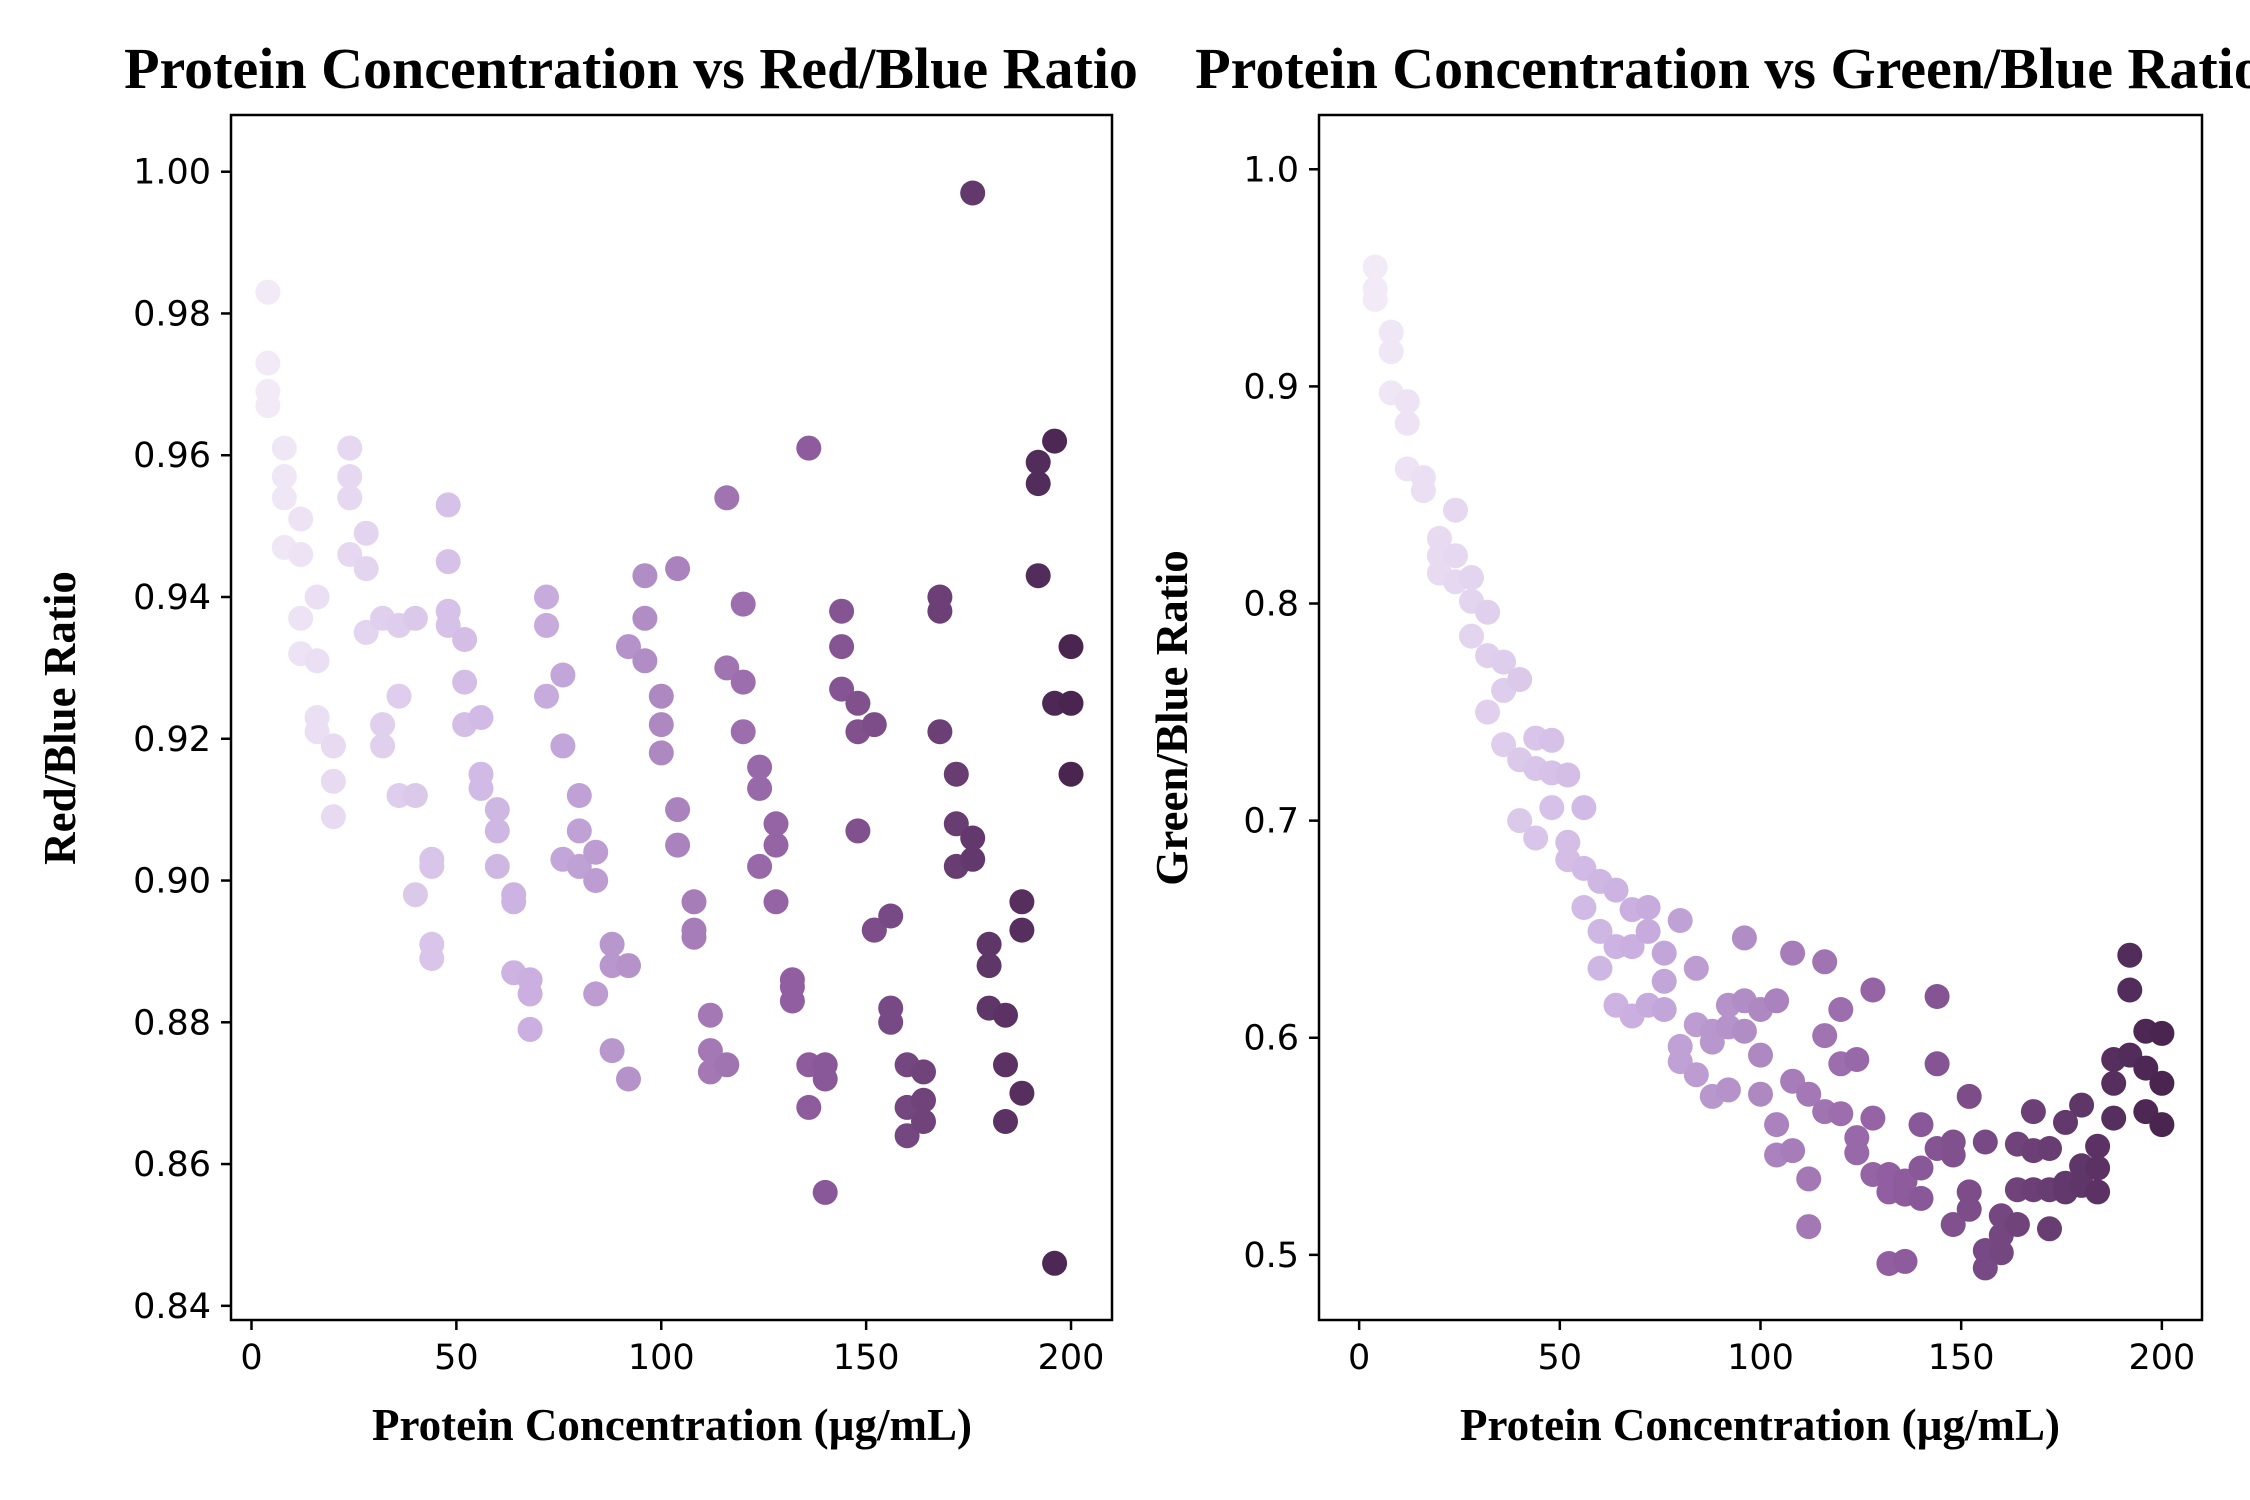 The image size is (2250, 1500). Describe the element at coordinates (1071, 1358) in the screenshot. I see `x-tick-label: 200` at that location.